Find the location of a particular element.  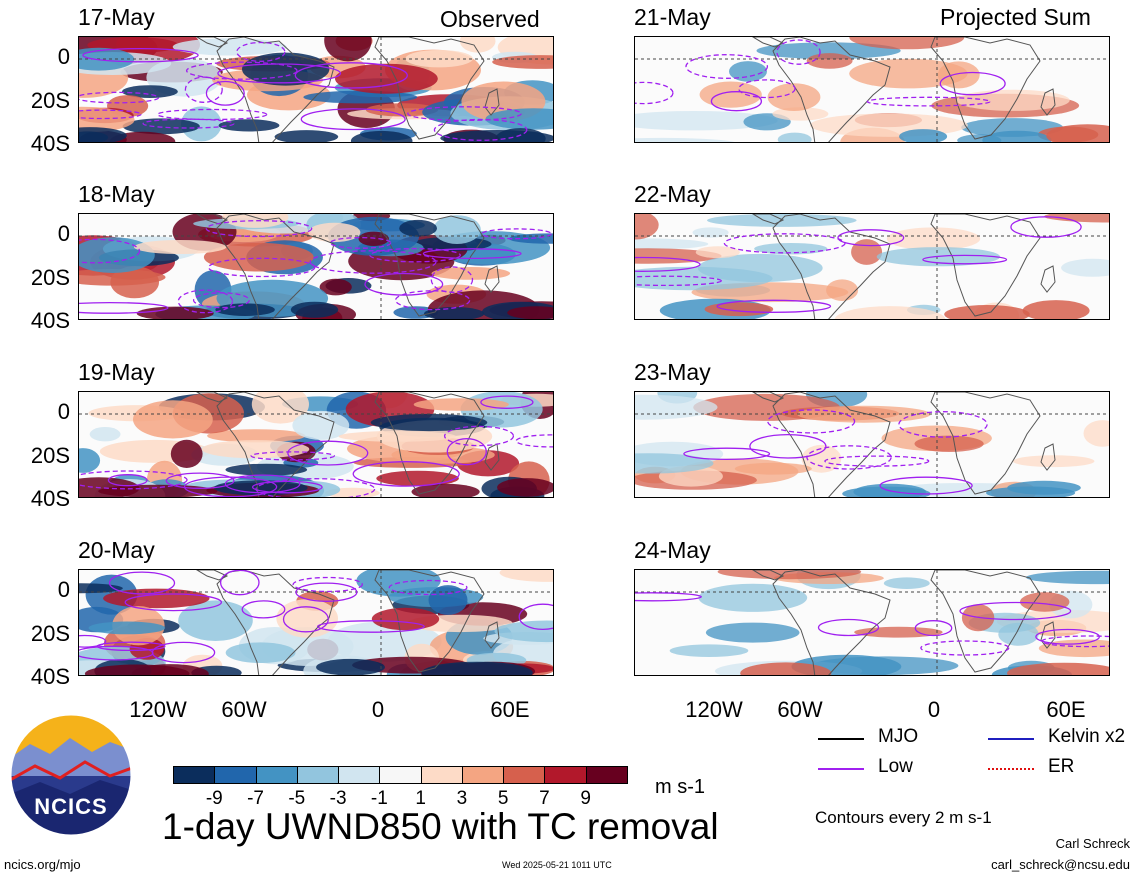

panel-date-label: 21-May is located at coordinates (672, 17).